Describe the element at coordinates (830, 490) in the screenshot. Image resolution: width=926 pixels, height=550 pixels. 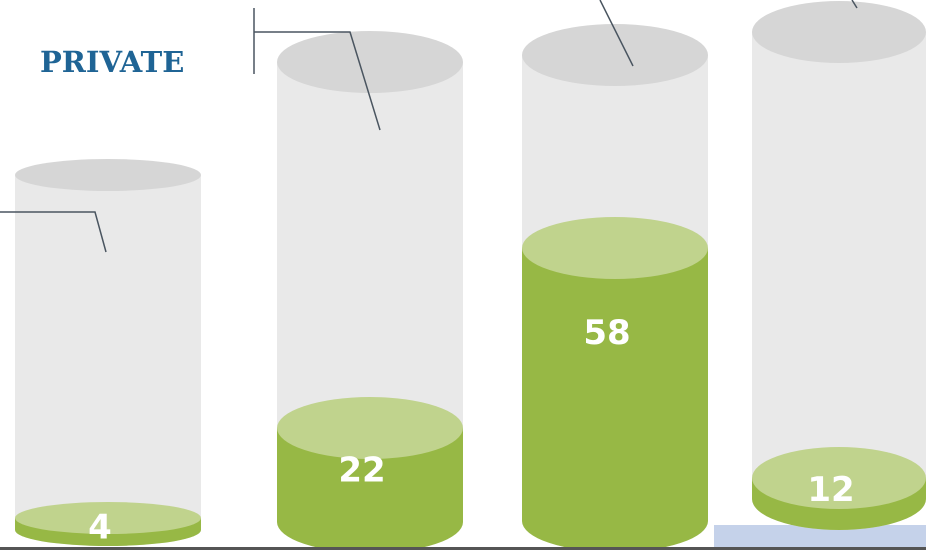
I see `data-label-4: 12` at that location.